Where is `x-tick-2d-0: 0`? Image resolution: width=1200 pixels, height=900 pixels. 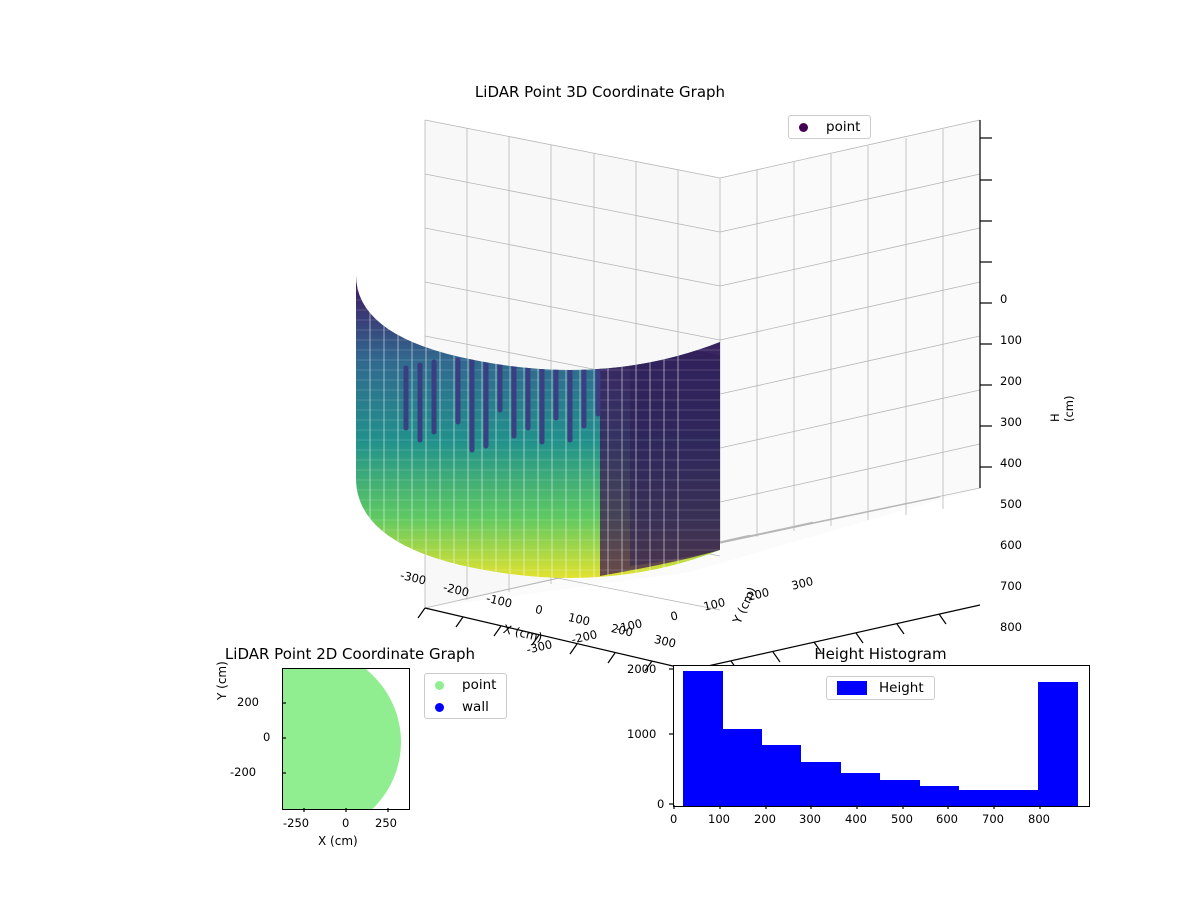 x-tick-2d-0: 0 is located at coordinates (346, 823).